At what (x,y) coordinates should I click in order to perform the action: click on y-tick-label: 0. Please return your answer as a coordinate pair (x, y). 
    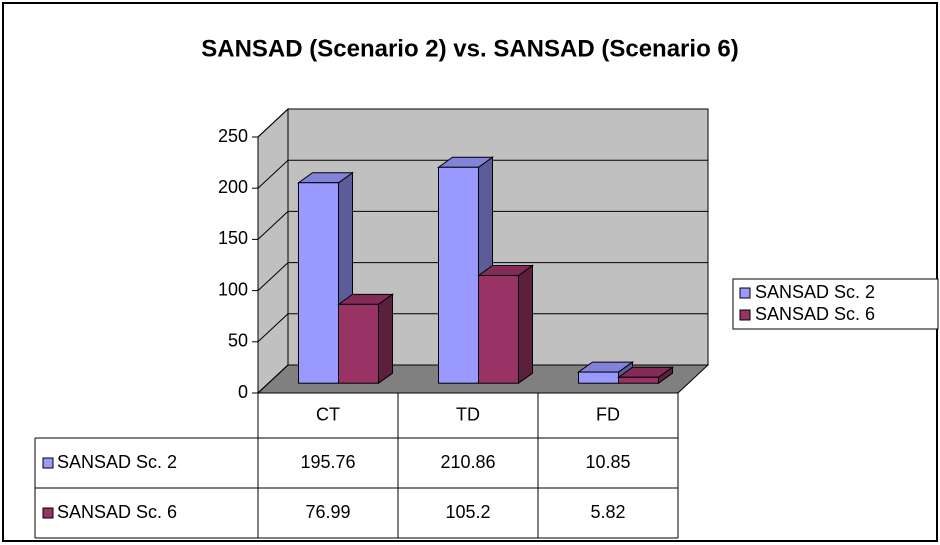
    Looking at the image, I should click on (243, 392).